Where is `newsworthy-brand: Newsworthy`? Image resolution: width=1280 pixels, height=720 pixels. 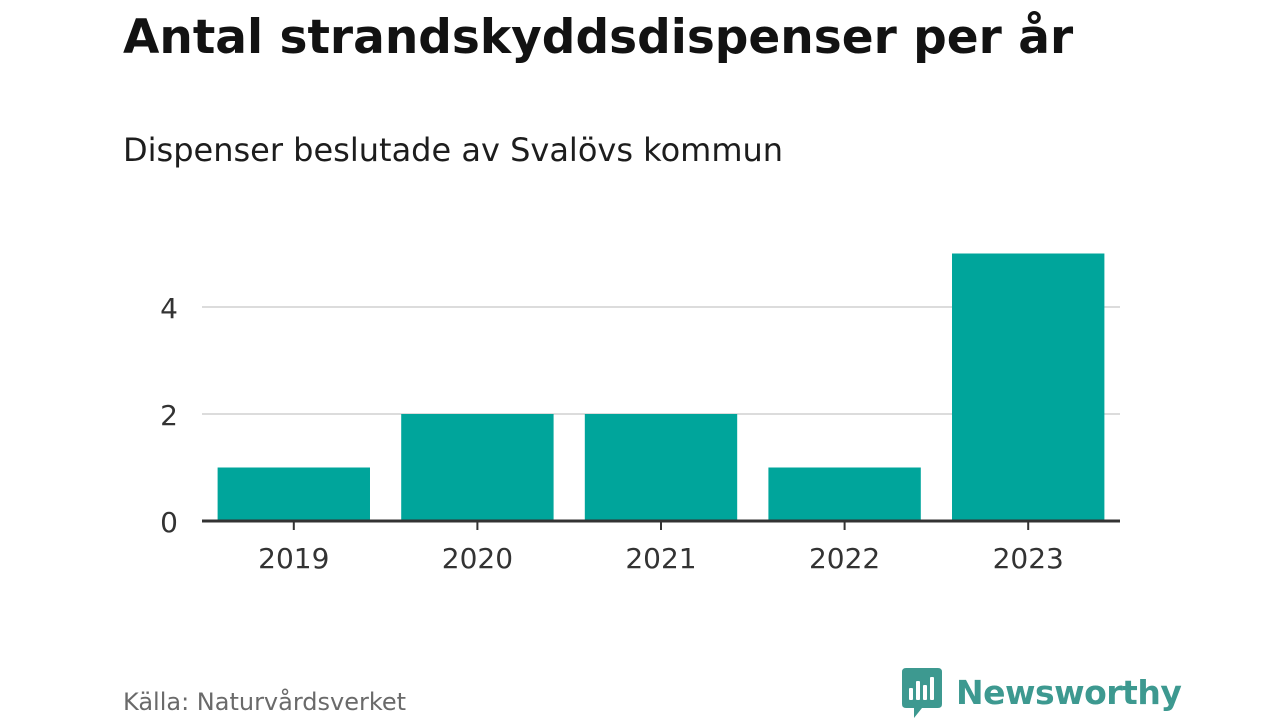
newsworthy-brand: Newsworthy is located at coordinates (1042, 693).